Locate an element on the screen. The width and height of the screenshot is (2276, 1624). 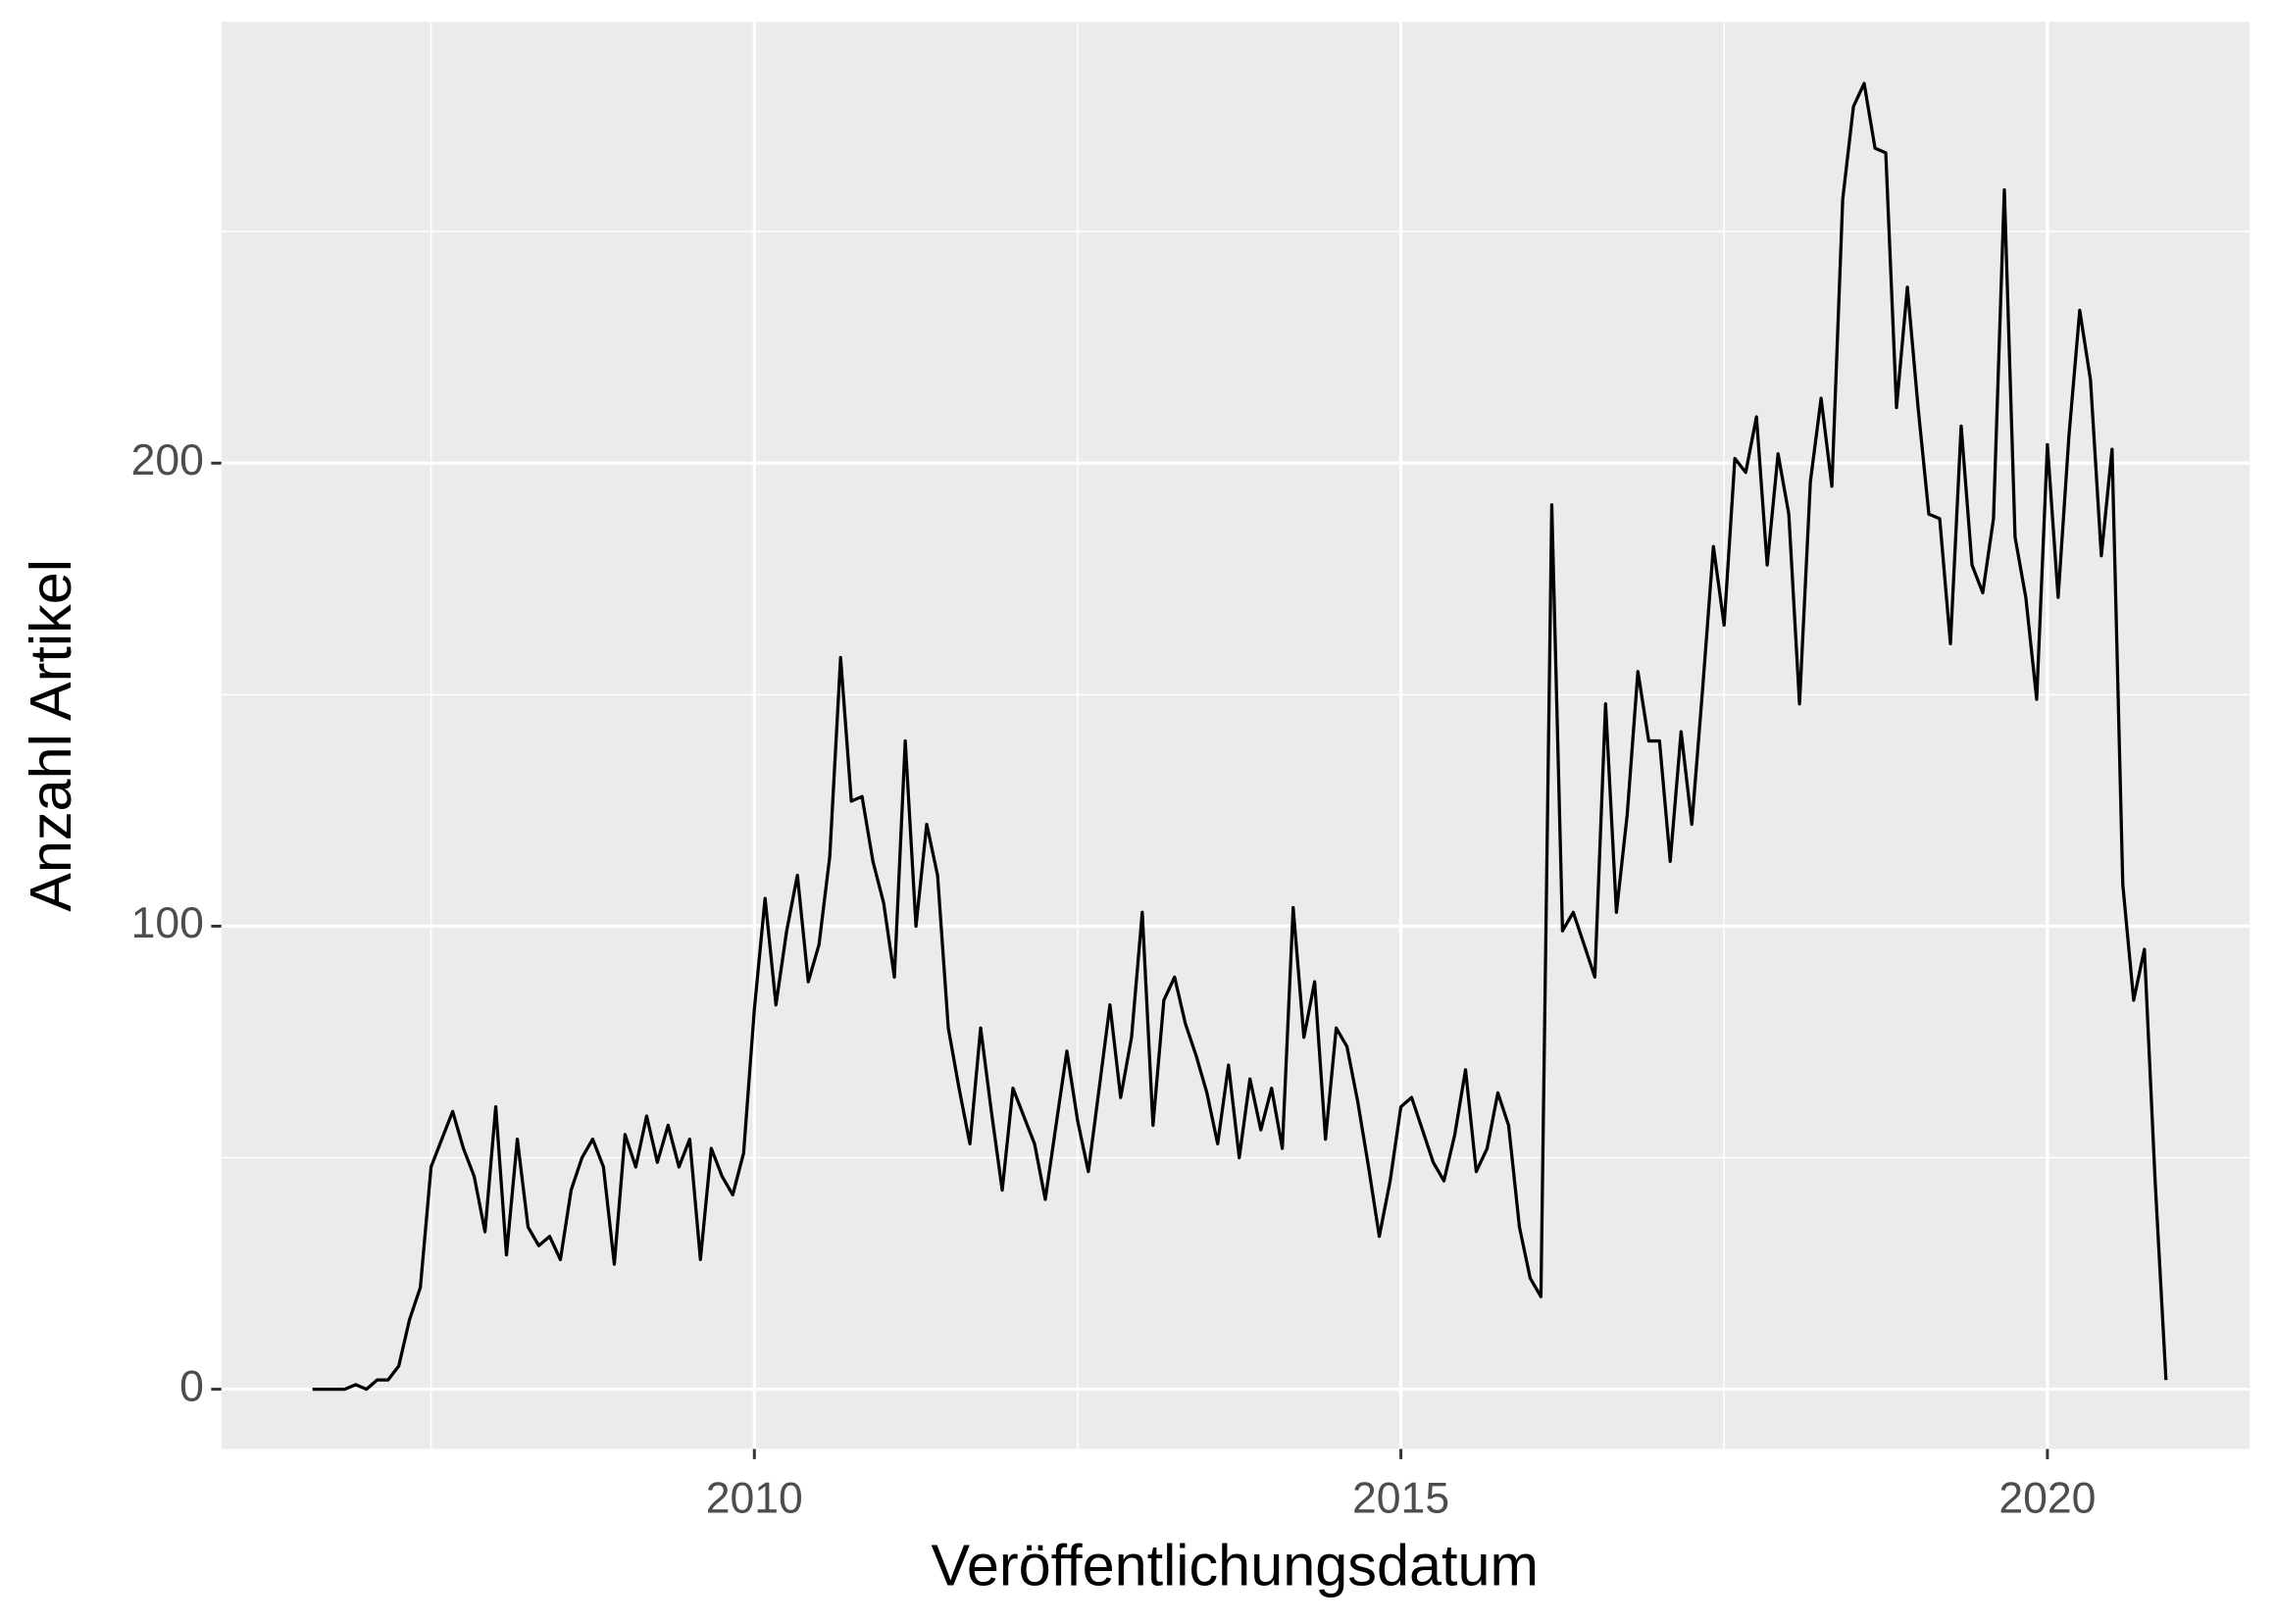
y-tick-label: 0 is located at coordinates (191, 1386).